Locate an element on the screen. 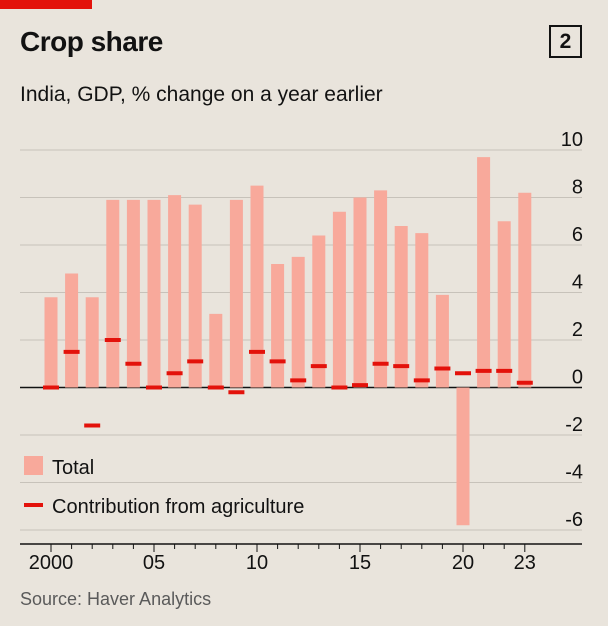  y-tick-label: 4 is located at coordinates (577, 283).